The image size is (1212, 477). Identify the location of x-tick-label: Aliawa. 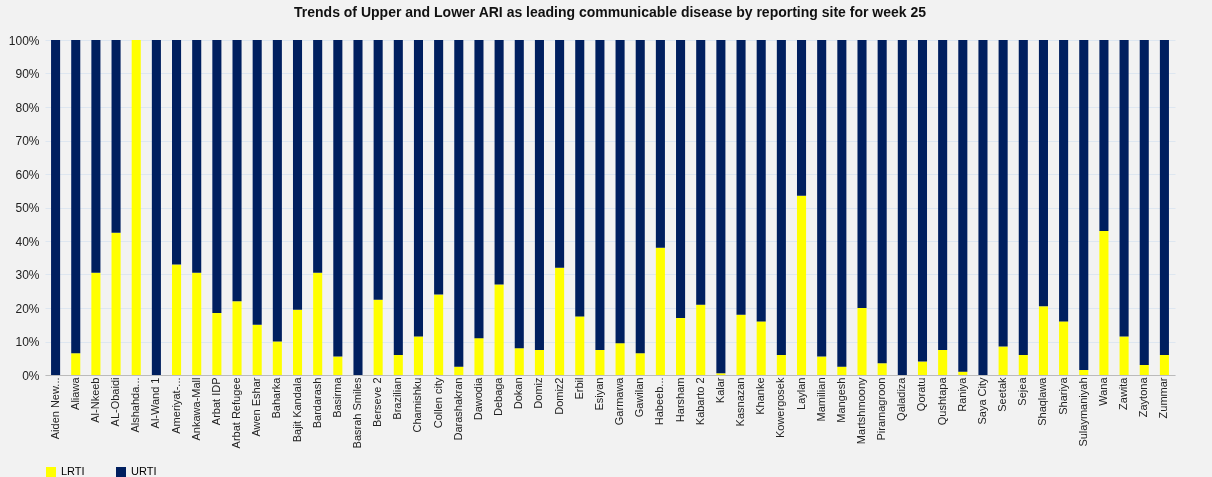
(74, 393).